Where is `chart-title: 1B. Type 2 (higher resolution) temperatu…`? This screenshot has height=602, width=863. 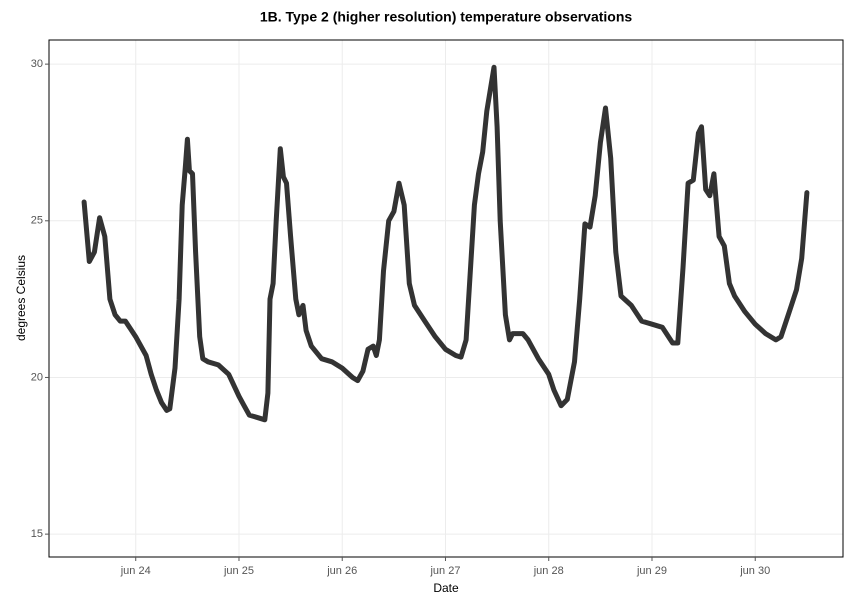 chart-title: 1B. Type 2 (higher resolution) temperatu… is located at coordinates (446, 17).